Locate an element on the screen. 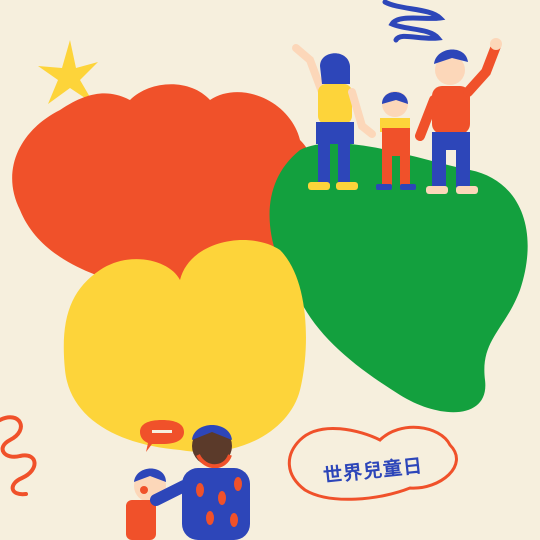 The width and height of the screenshot is (540, 540). title-outline is located at coordinates (372, 463).